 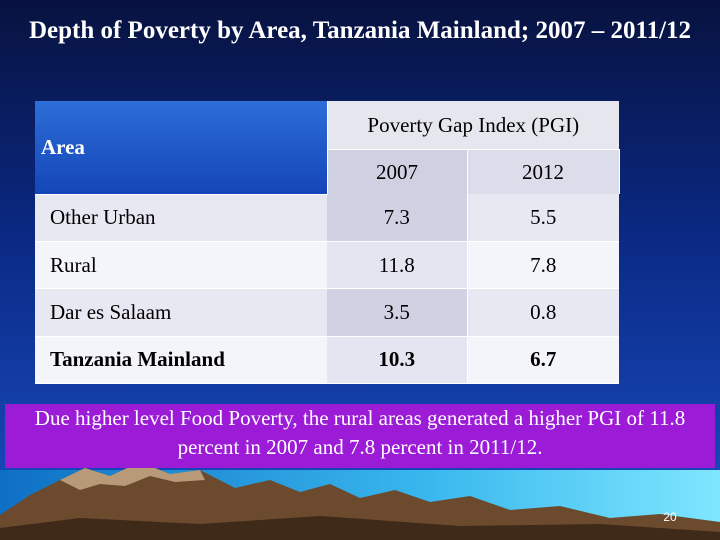 What do you see at coordinates (543, 360) in the screenshot?
I see `pgi-2012-cell: 6.7` at bounding box center [543, 360].